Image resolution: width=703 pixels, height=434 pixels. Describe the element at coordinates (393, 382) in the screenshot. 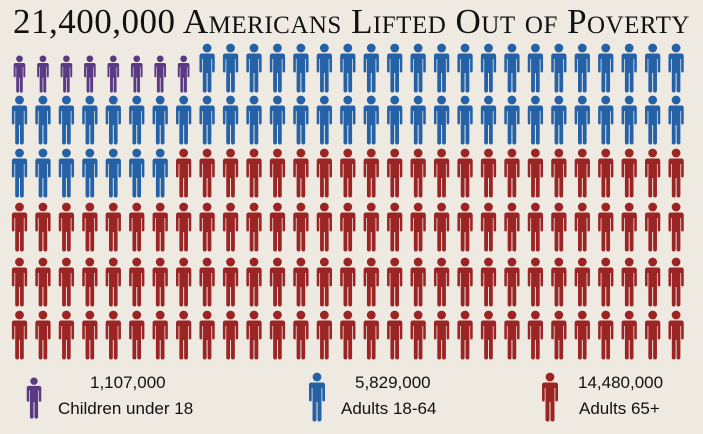

I see `legend-value-adults-18-64: 5,829,000` at that location.